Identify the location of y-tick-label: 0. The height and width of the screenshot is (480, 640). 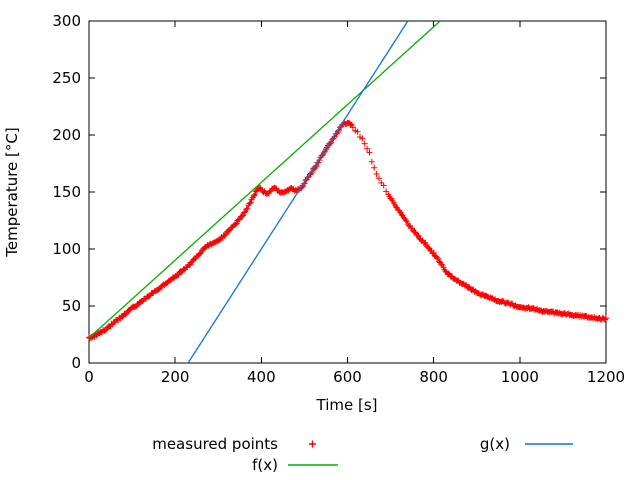
(76, 363).